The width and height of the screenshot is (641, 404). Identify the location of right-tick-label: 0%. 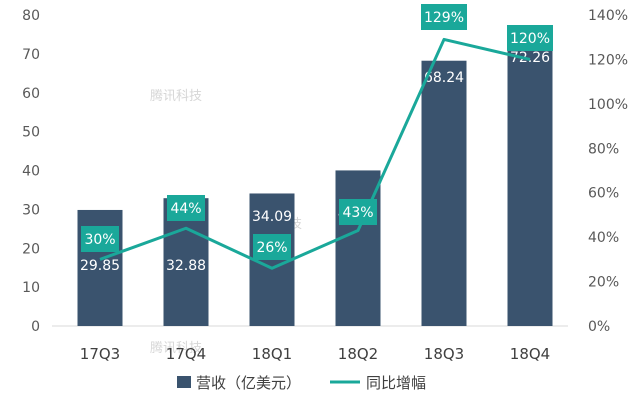
(599, 327).